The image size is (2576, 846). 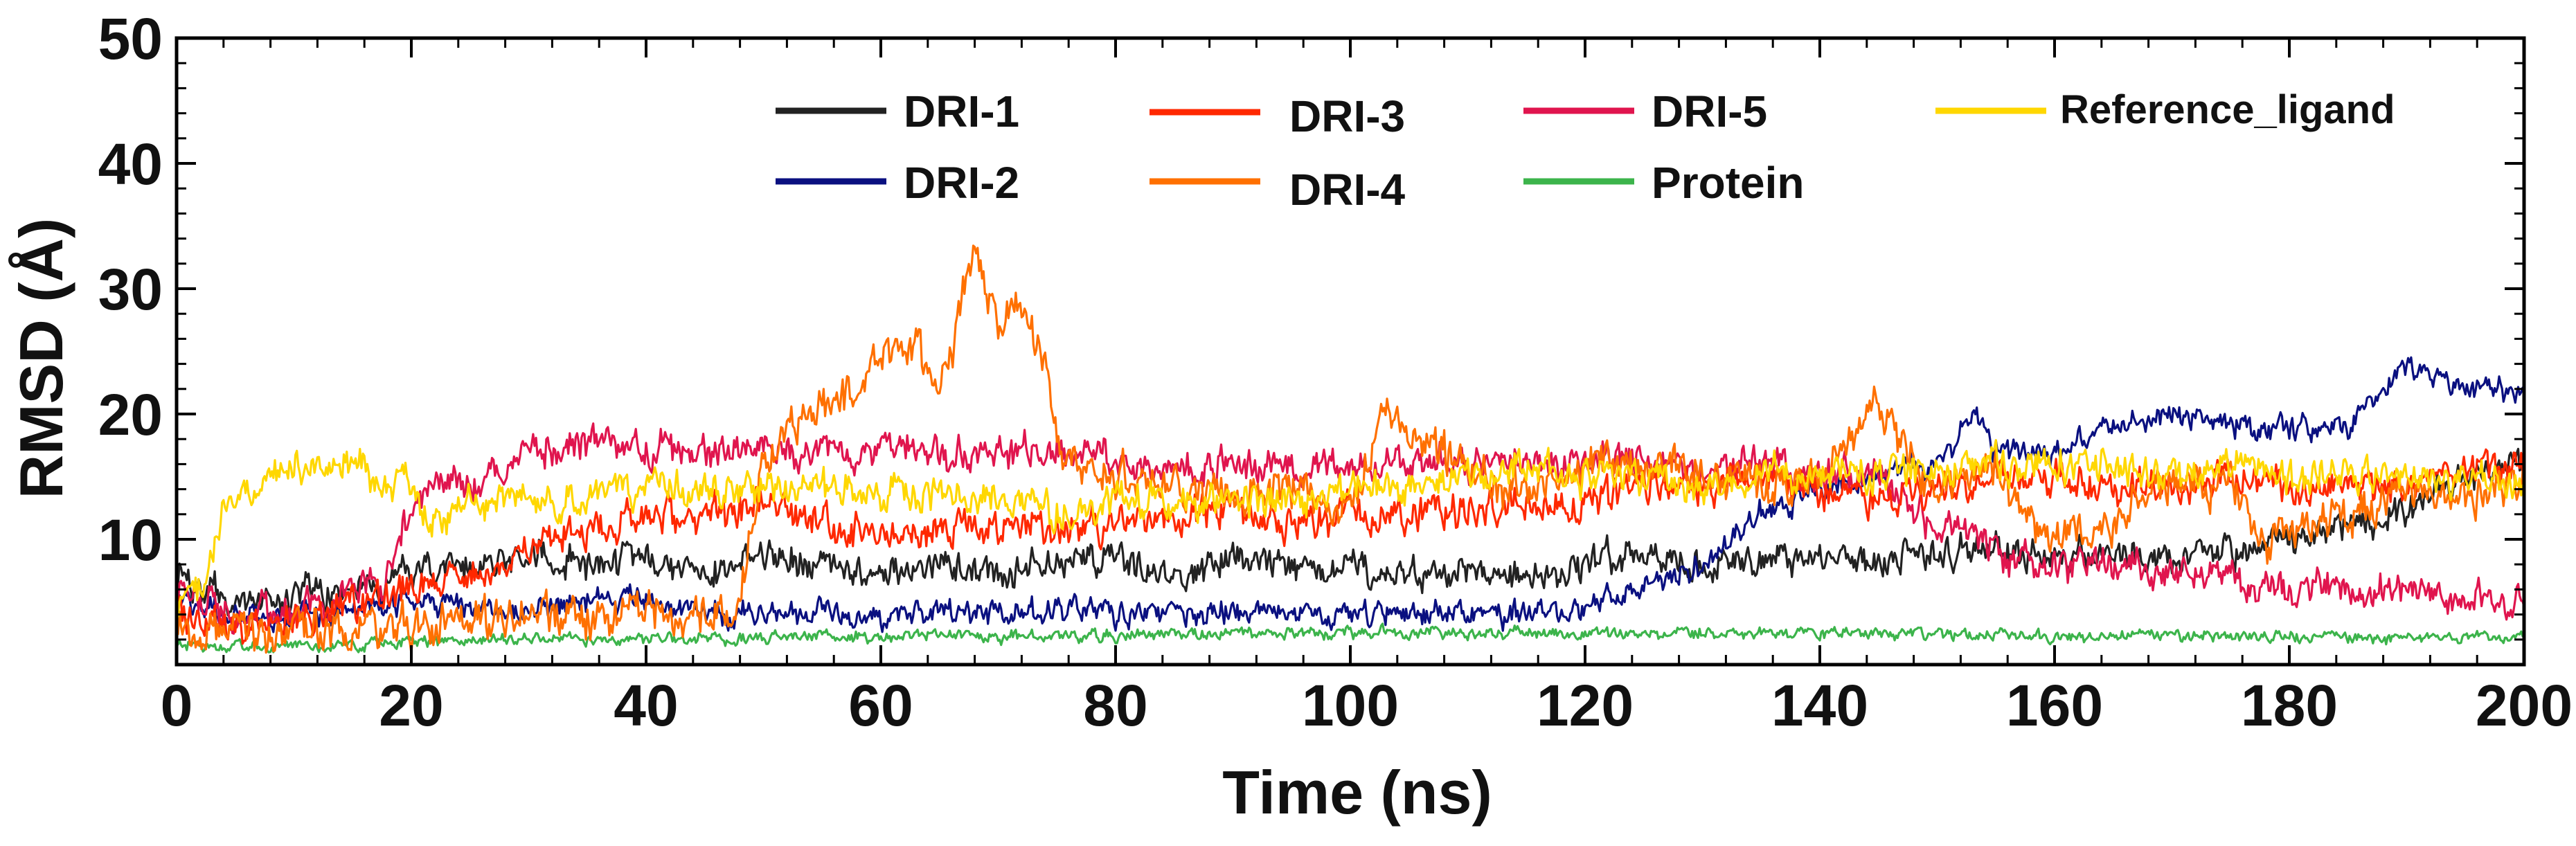 I want to click on legend-label-dri-3: DRI-3, so click(x=1347, y=116).